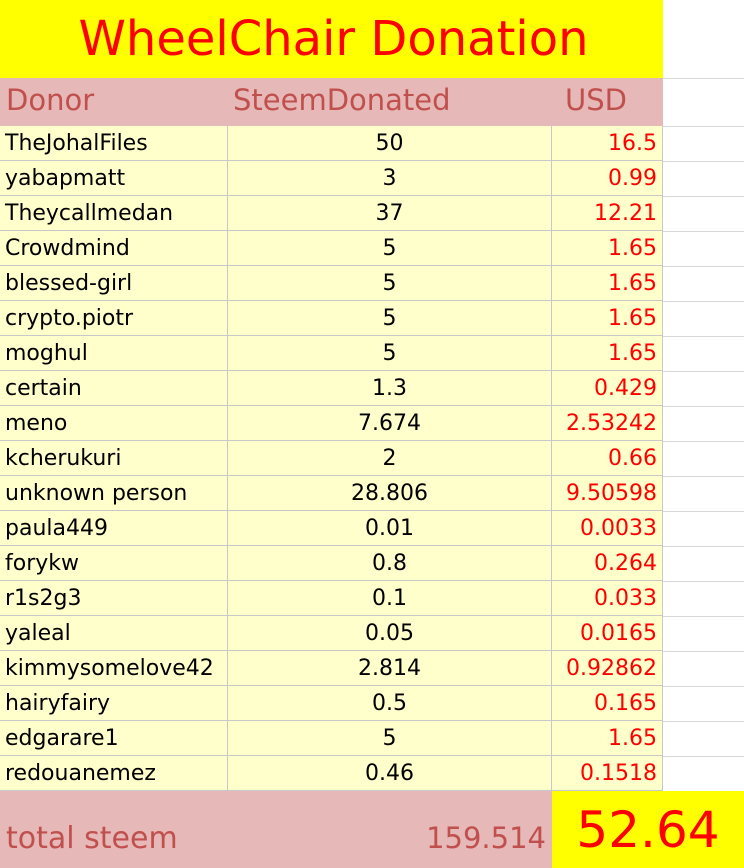  What do you see at coordinates (607, 598) in the screenshot?
I see `usd-cell: 0.033` at bounding box center [607, 598].